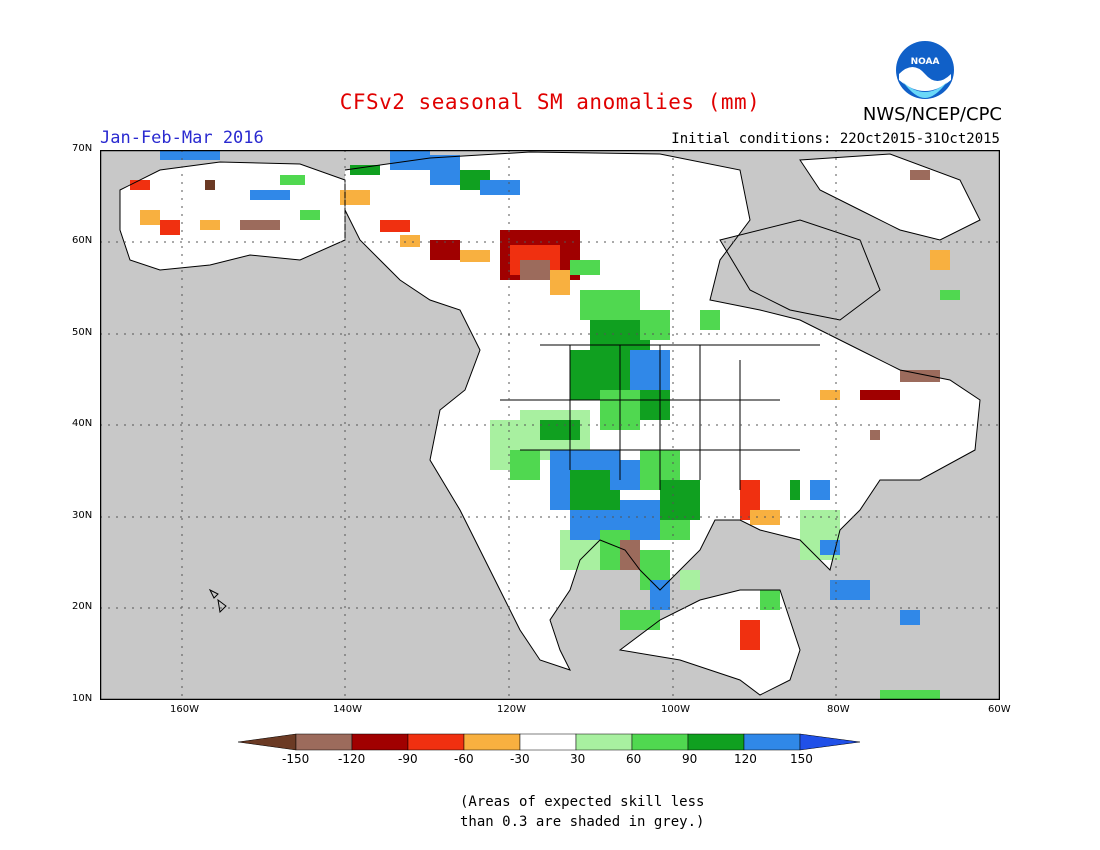 The image size is (1100, 850). I want to click on agency-label: NWS/NCEP/CPC, so click(932, 114).